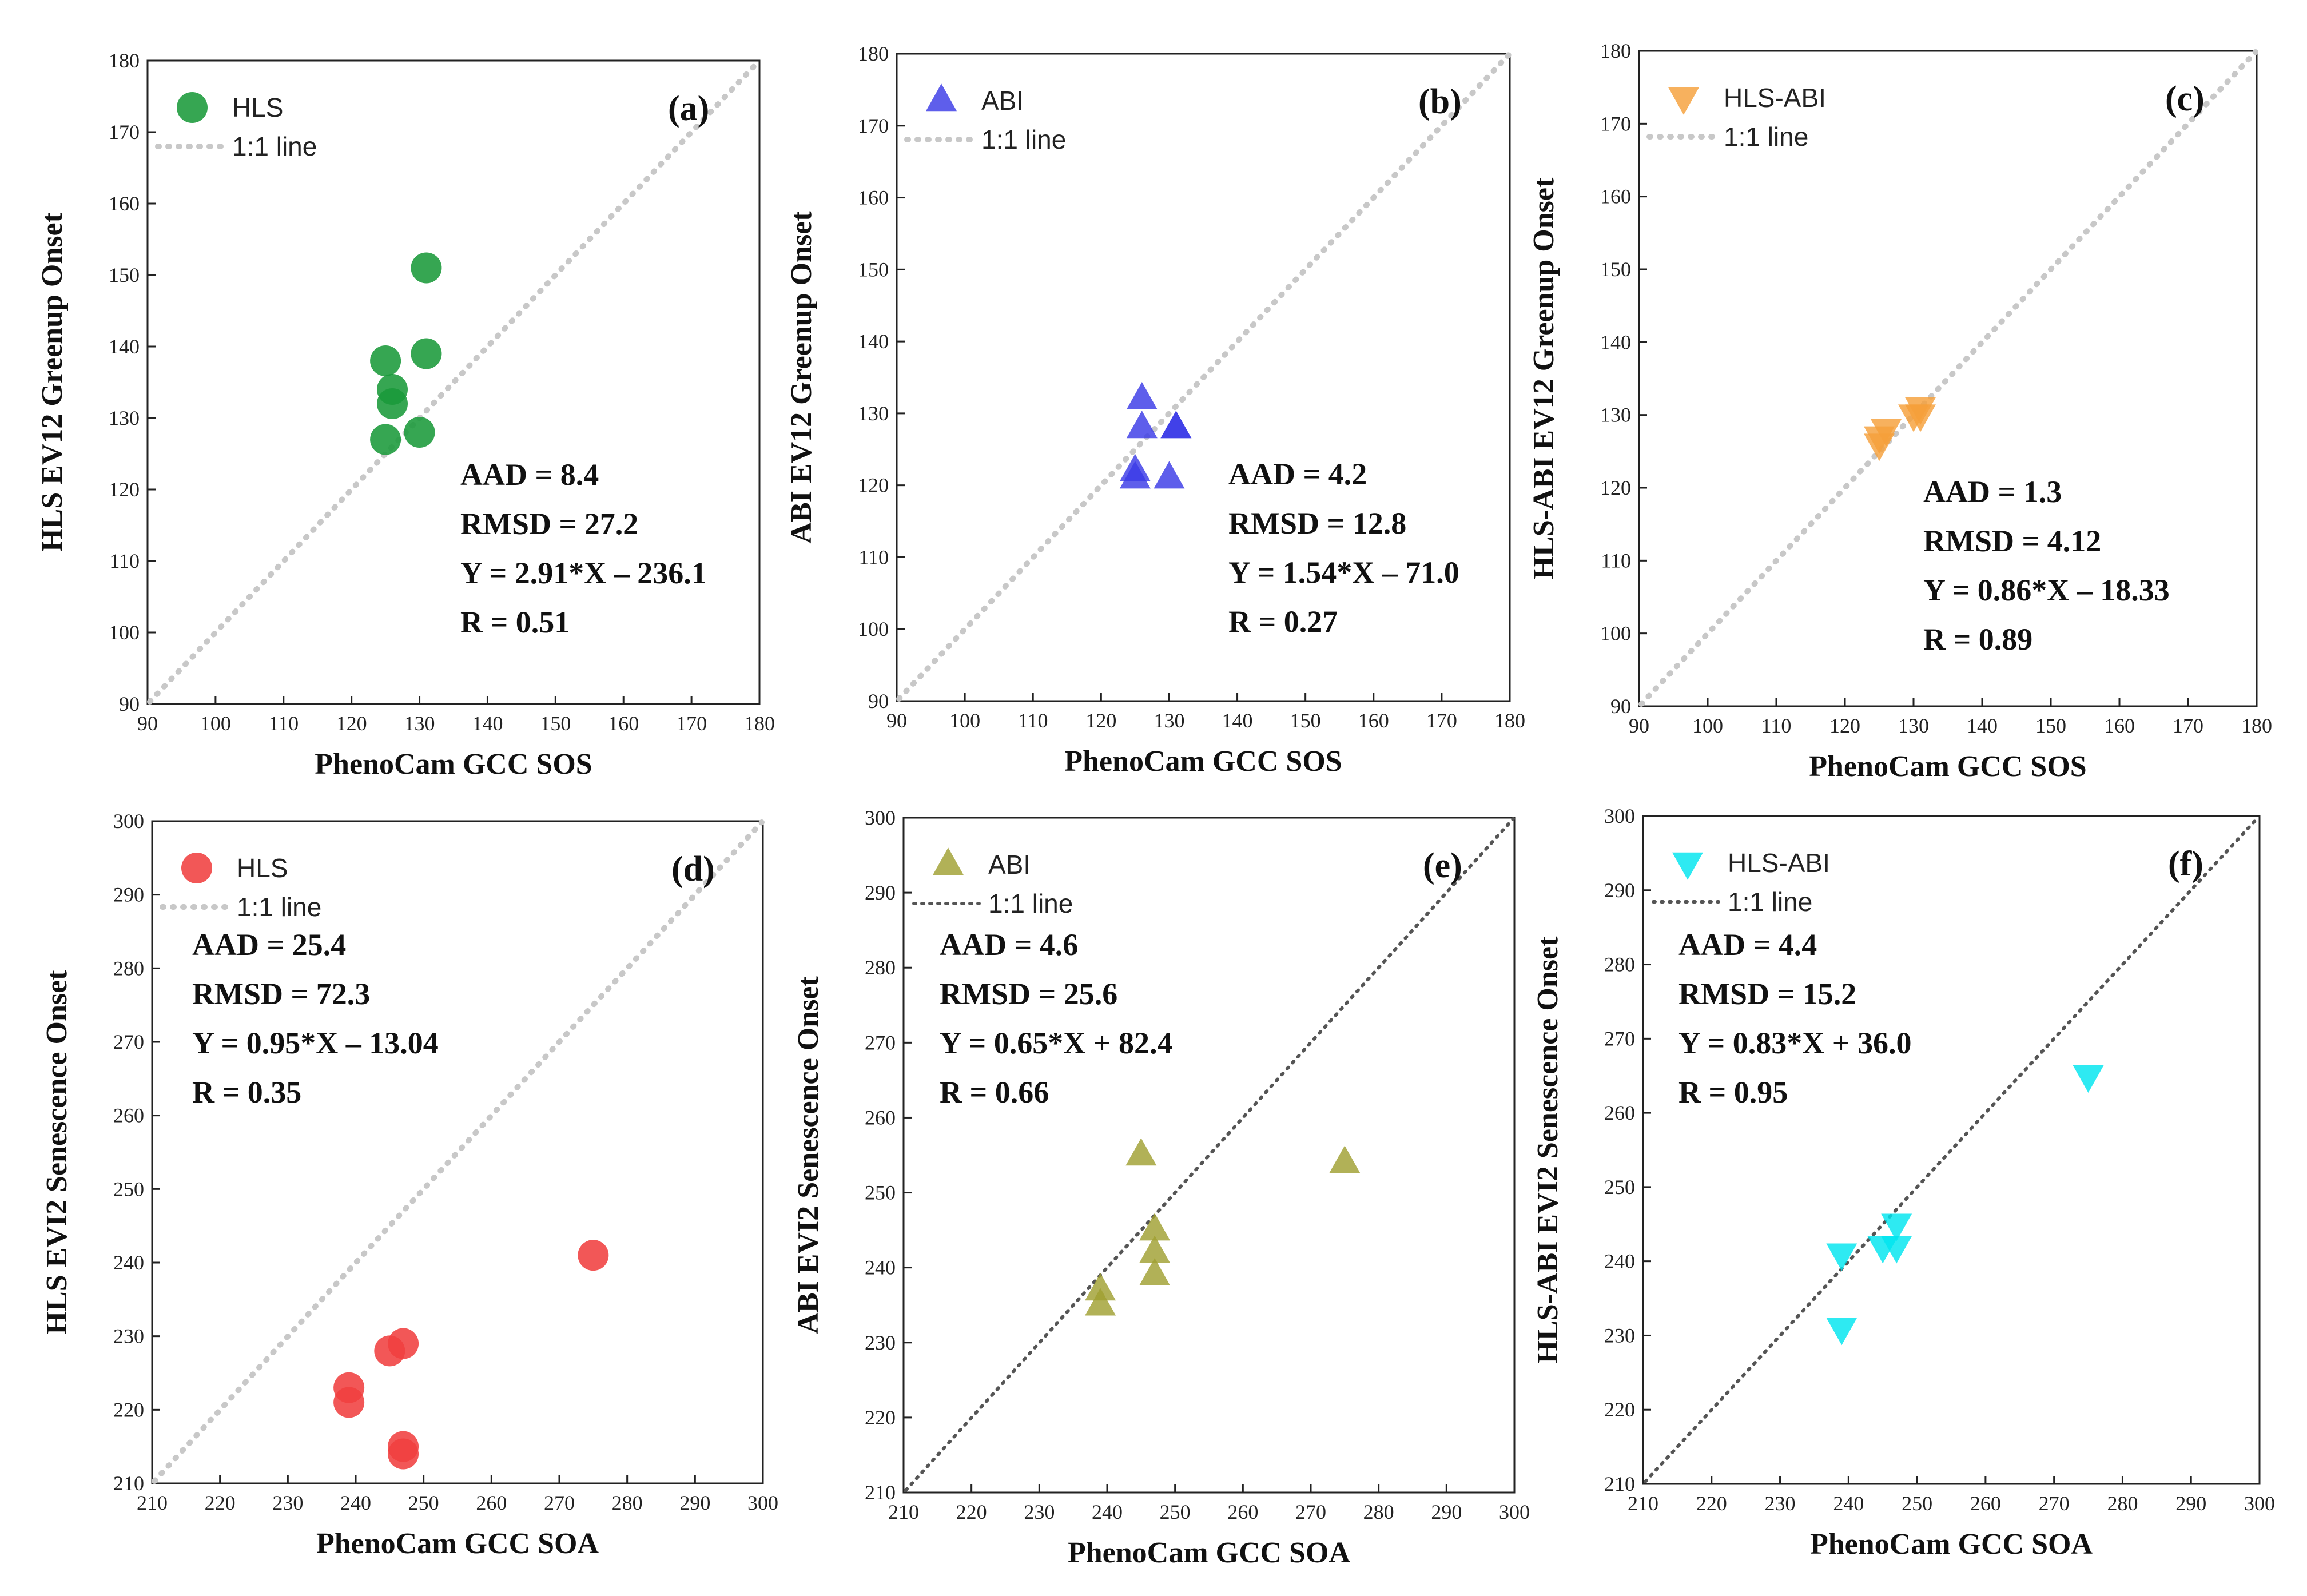 This screenshot has height=1596, width=2307. Describe the element at coordinates (1509, 720) in the screenshot. I see `x-tick-label: 180` at that location.